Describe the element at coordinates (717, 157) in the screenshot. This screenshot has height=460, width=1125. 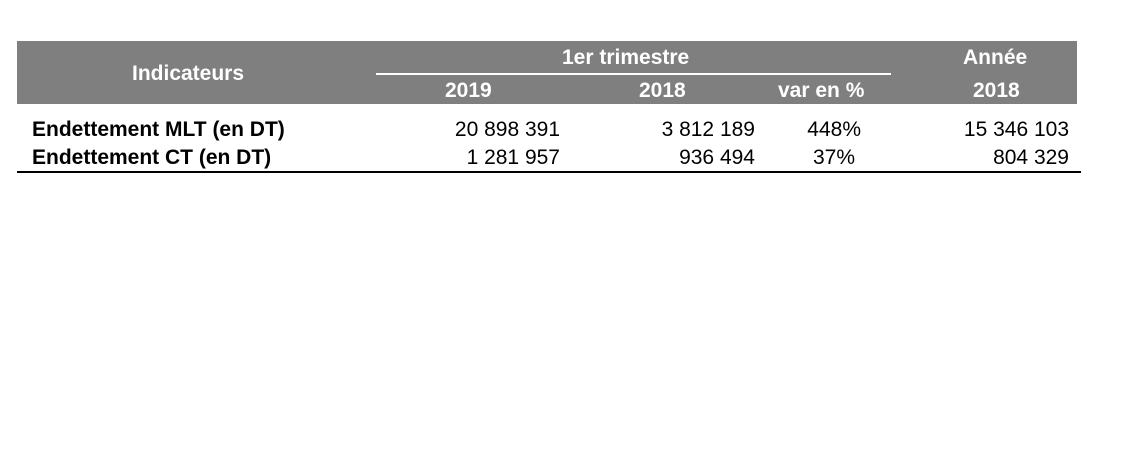
I see `value-2018: 936 494` at that location.